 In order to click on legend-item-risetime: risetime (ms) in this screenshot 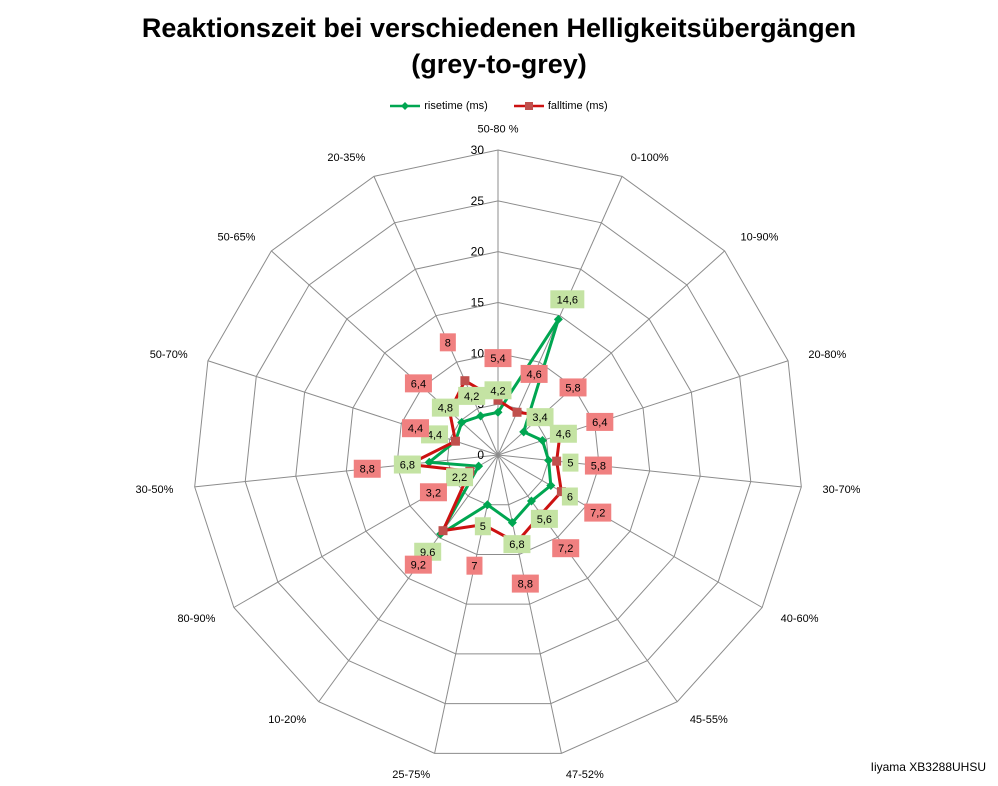, I will do `click(439, 106)`.